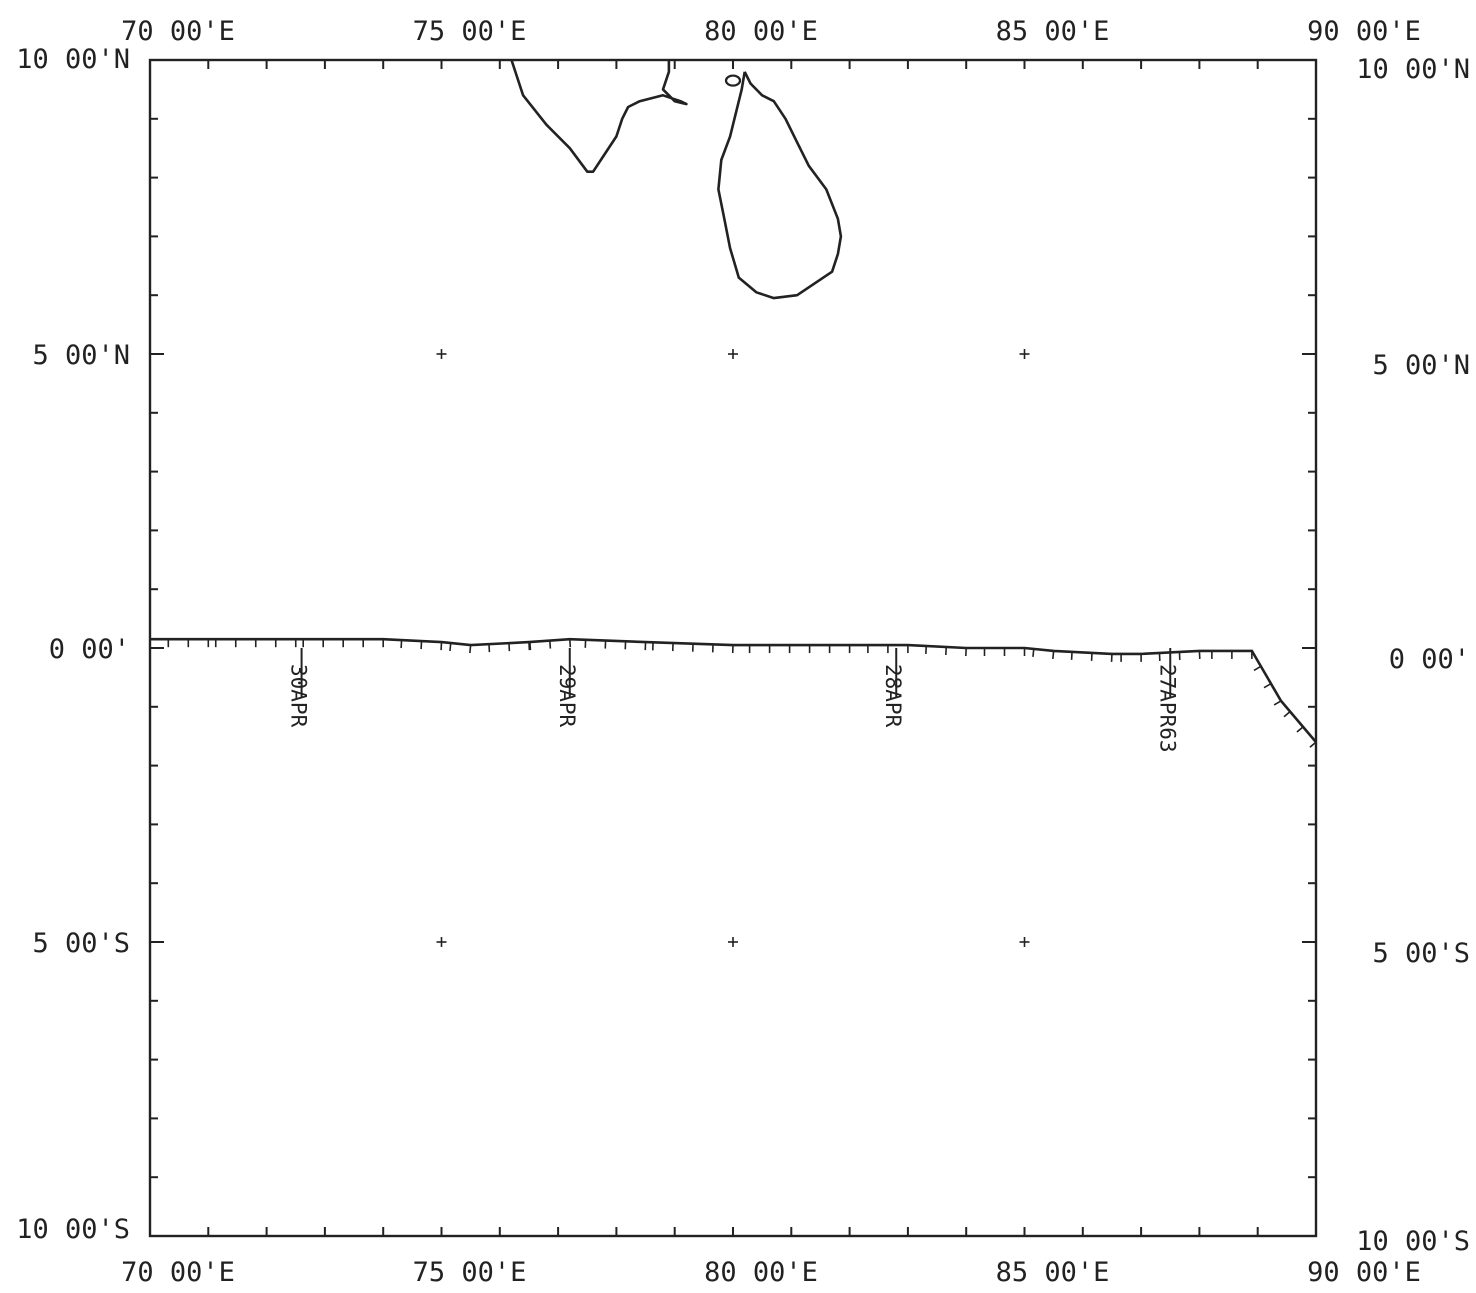 This screenshot has height=1293, width=1476. I want to click on day-marker: 29APR, so click(567, 688).